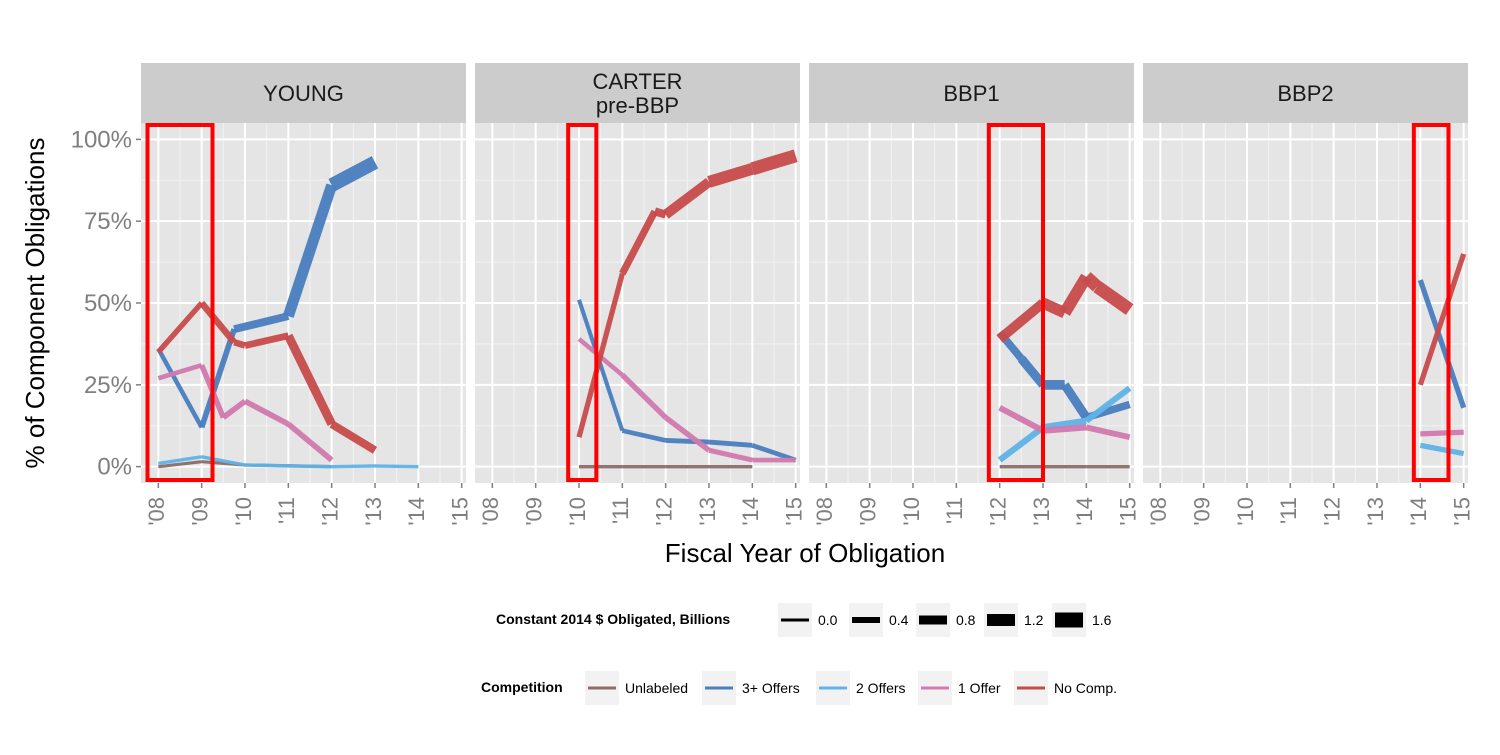 The image size is (1500, 755). Describe the element at coordinates (35, 303) in the screenshot. I see `y-axis-title: % of Component Obligations` at that location.